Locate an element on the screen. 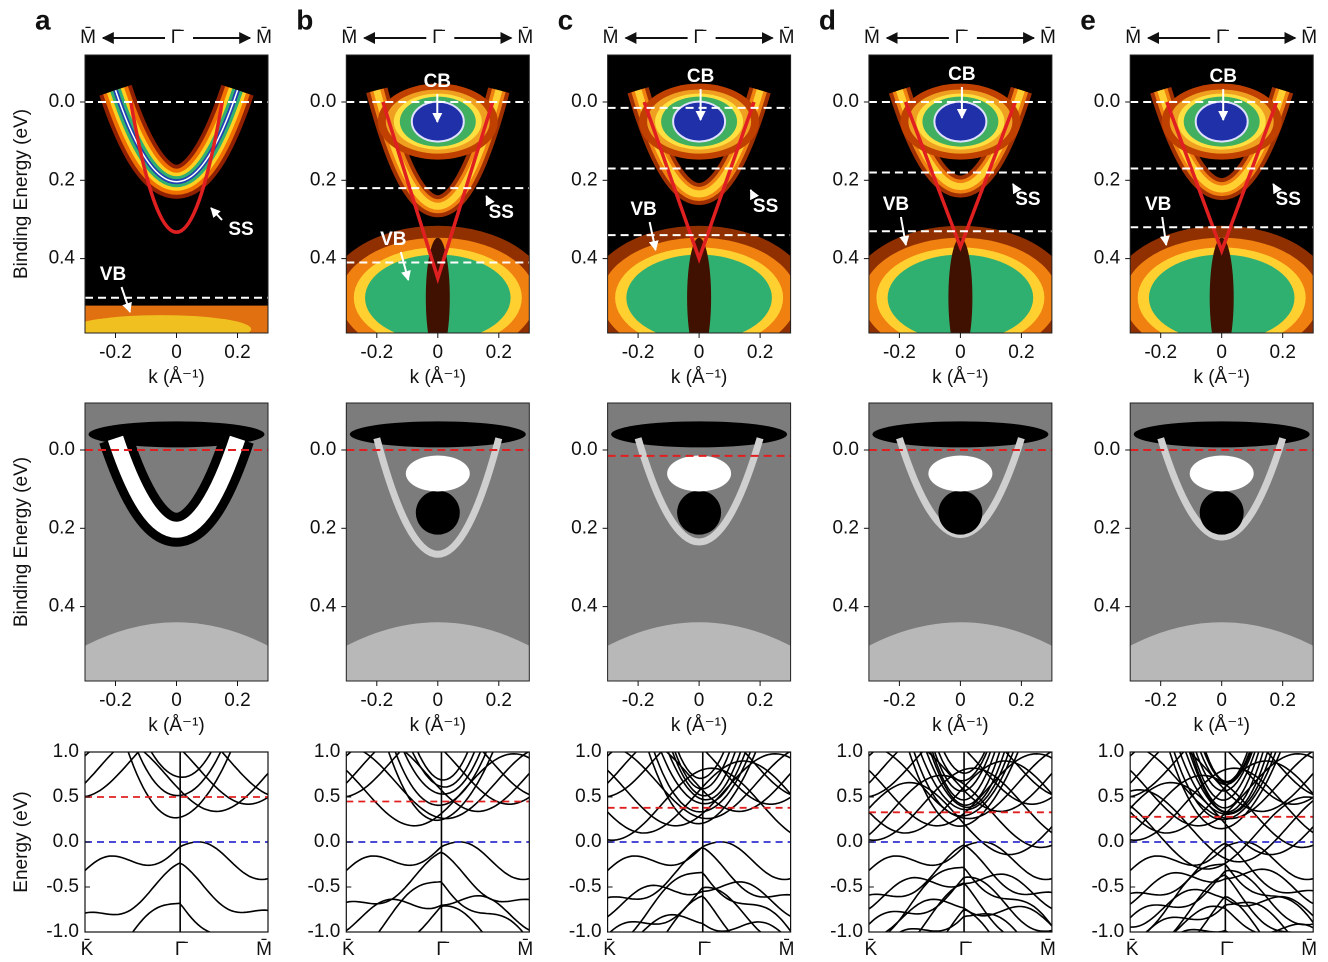  panel-label: c is located at coordinates (566, 19).